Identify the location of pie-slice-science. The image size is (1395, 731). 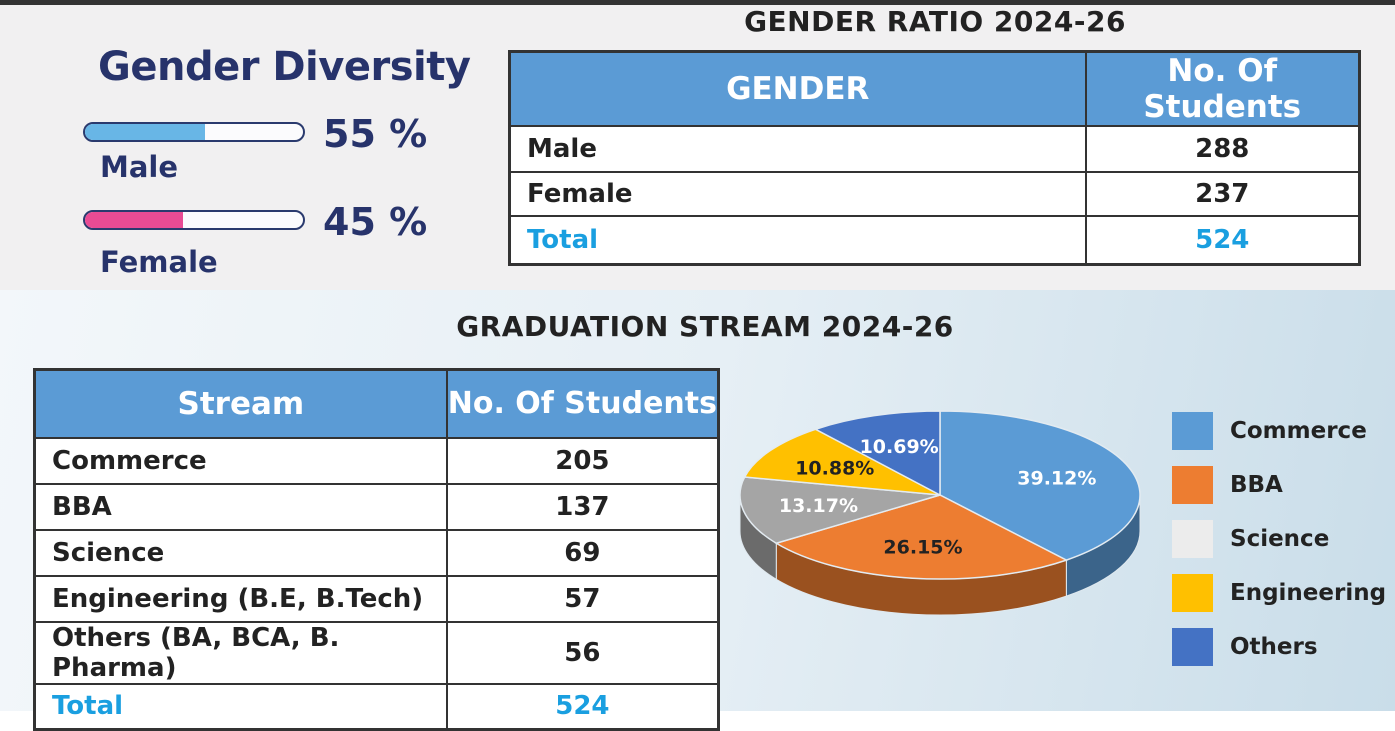
(840, 510).